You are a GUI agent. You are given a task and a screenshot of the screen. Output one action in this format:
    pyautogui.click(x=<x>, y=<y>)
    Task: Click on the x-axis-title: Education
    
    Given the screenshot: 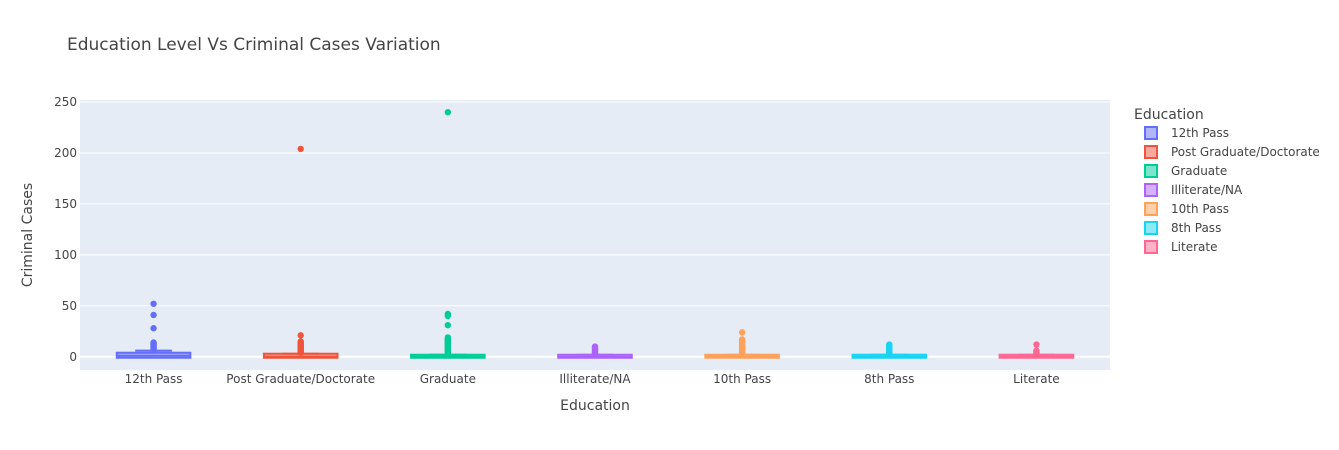 What is the action you would take?
    pyautogui.click(x=595, y=406)
    